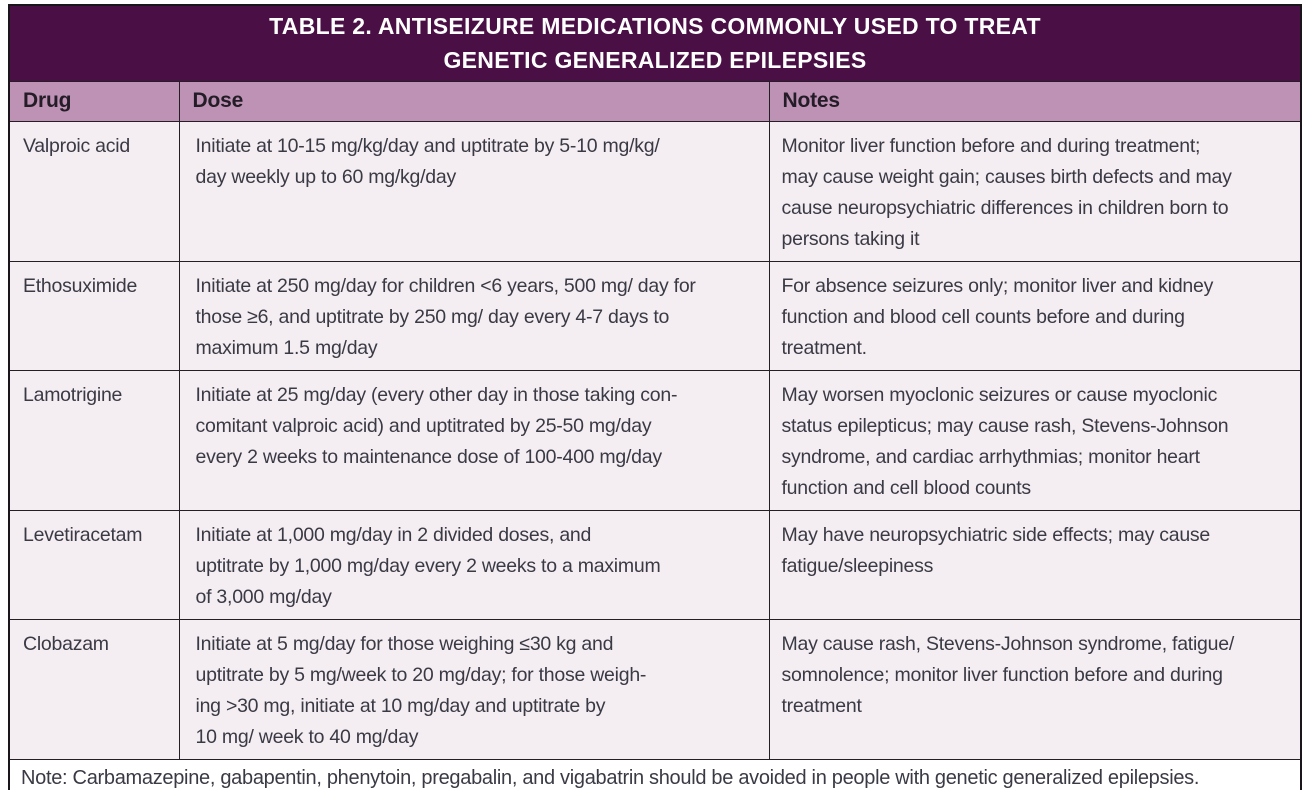  I want to click on column-header-row: Drug Dose Notes, so click(655, 101).